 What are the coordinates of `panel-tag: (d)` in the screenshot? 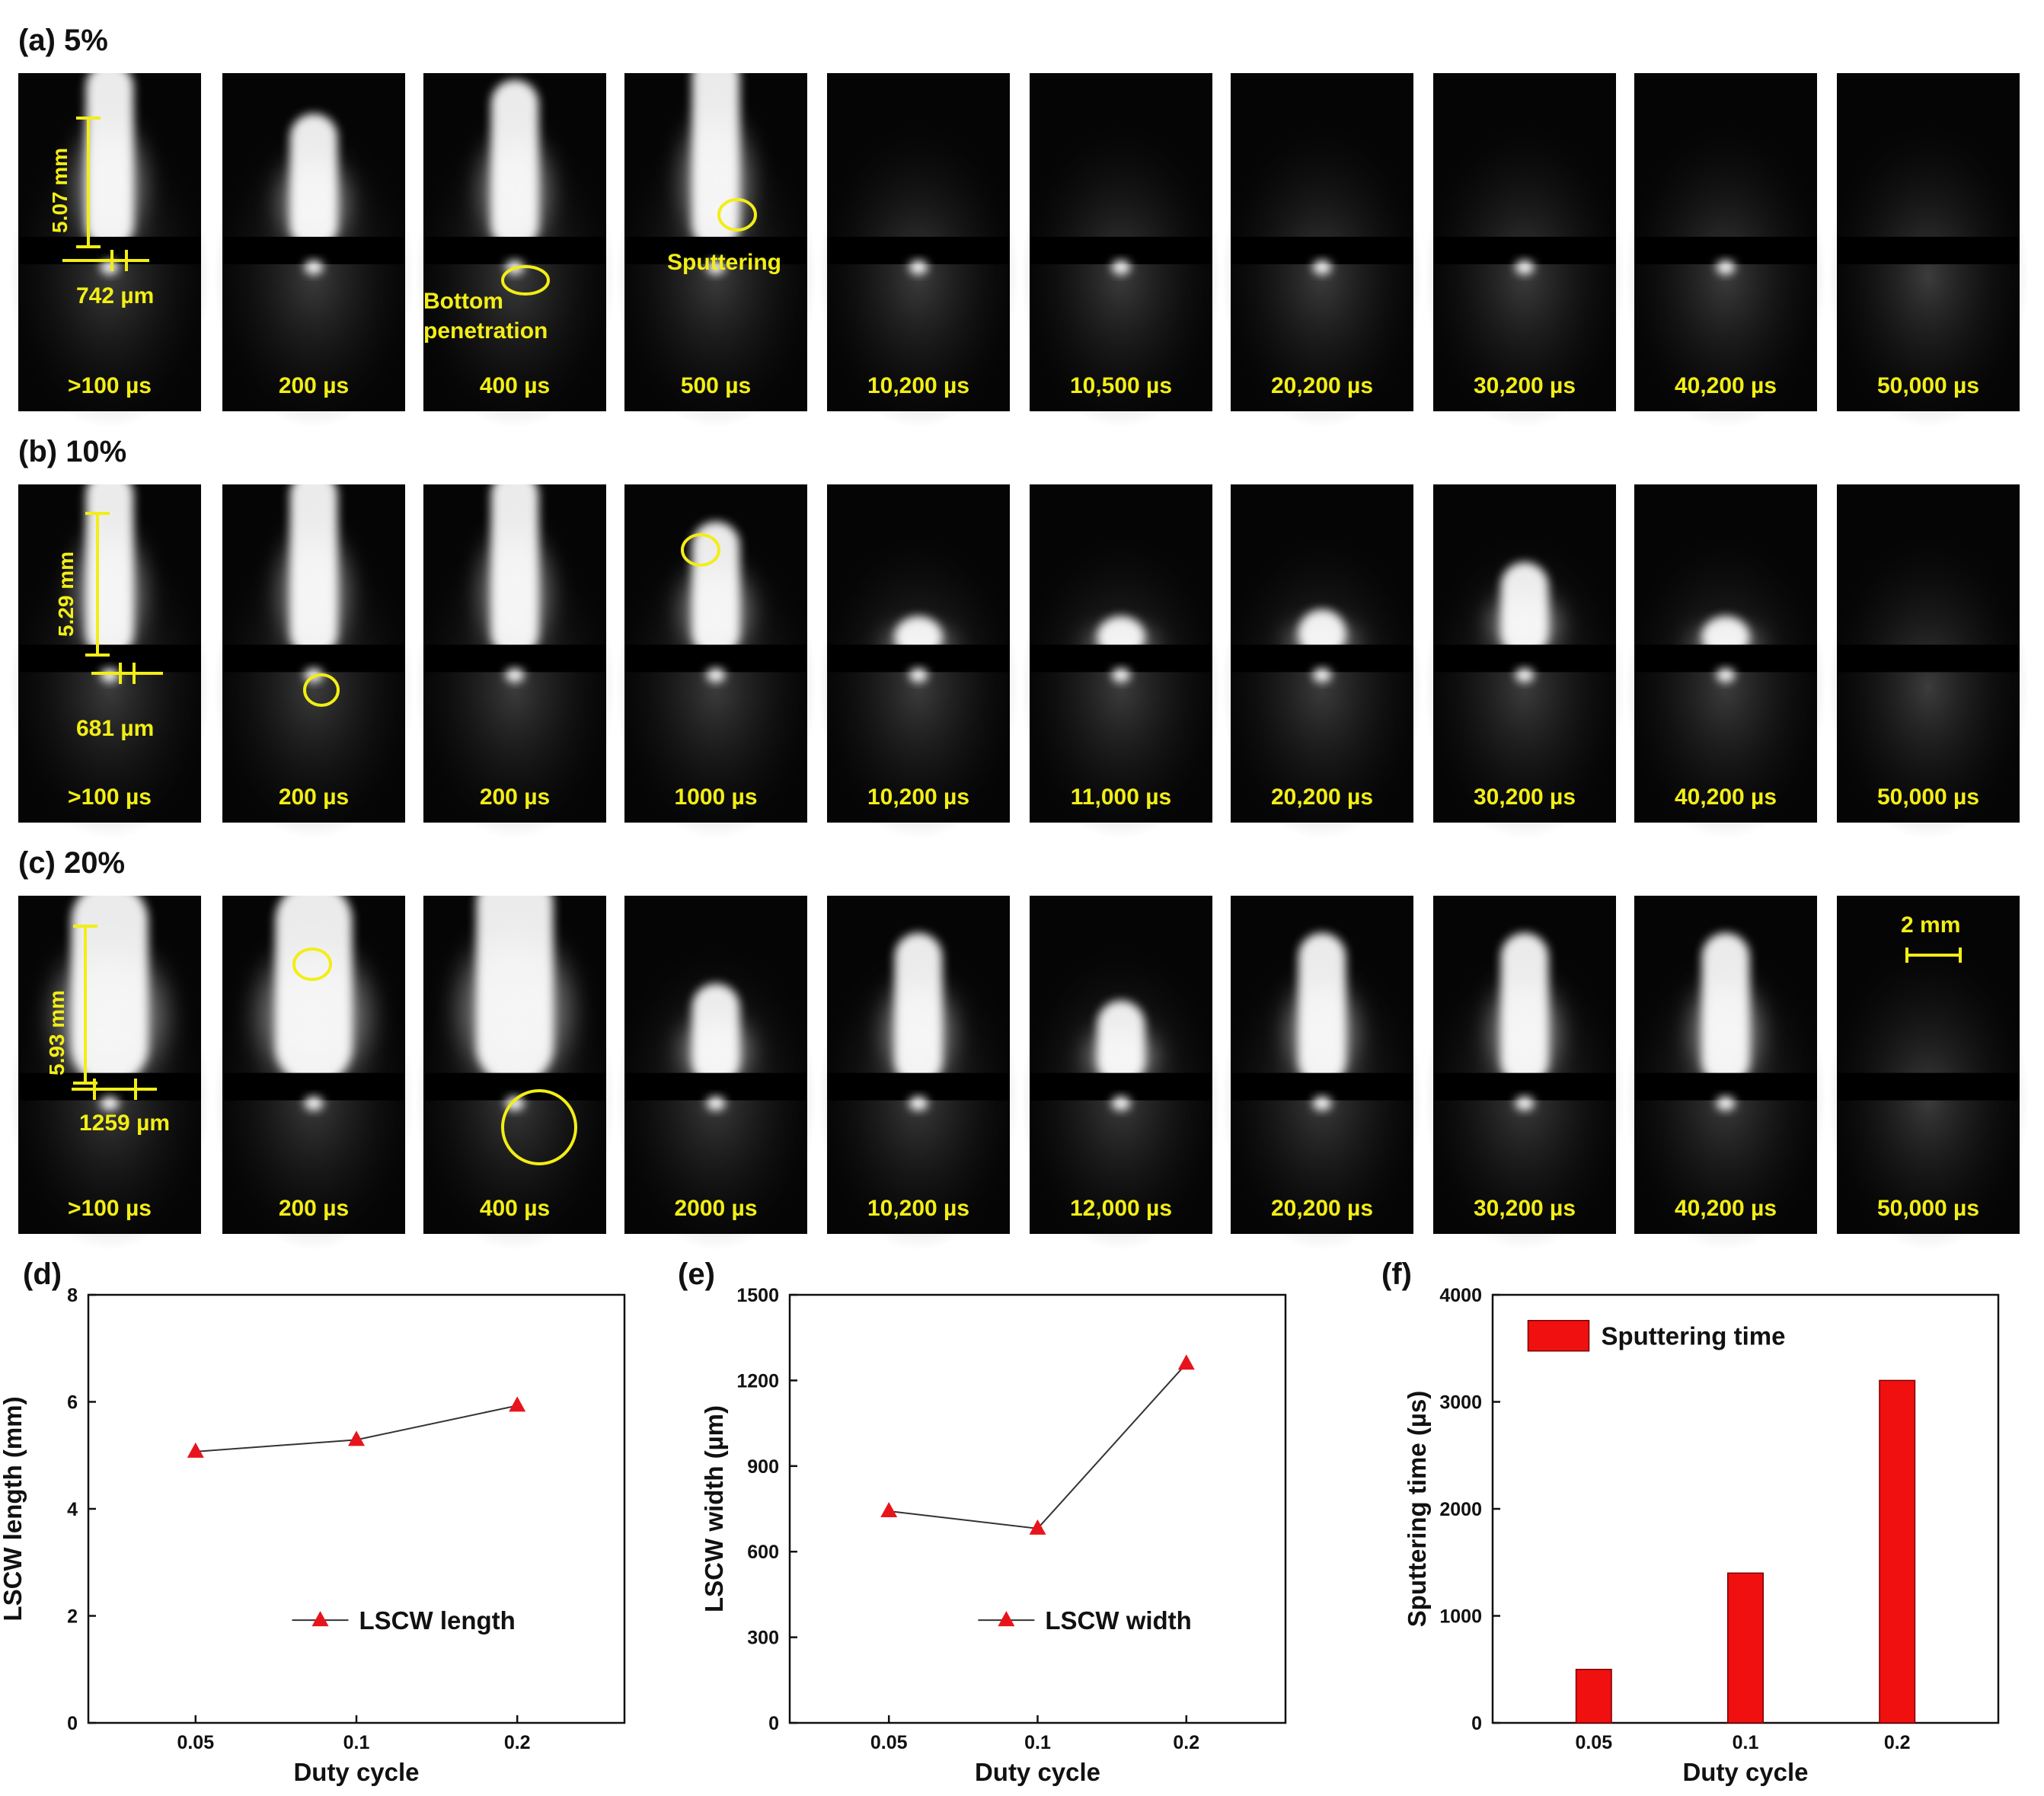 It's located at (42, 1274).